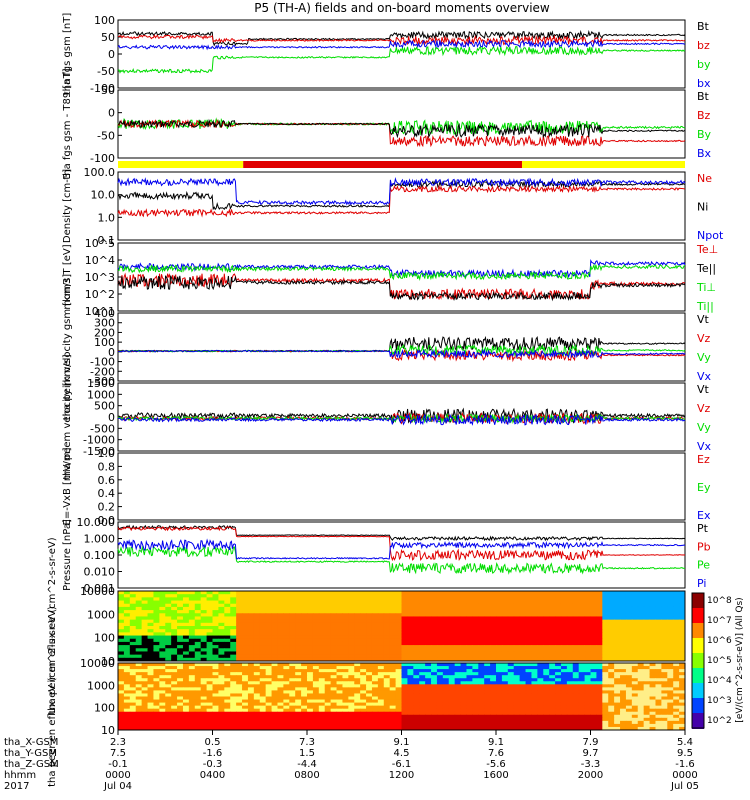 The image size is (750, 800). What do you see at coordinates (107, 493) in the screenshot?
I see `y-tick-label: 0.4` at bounding box center [107, 493].